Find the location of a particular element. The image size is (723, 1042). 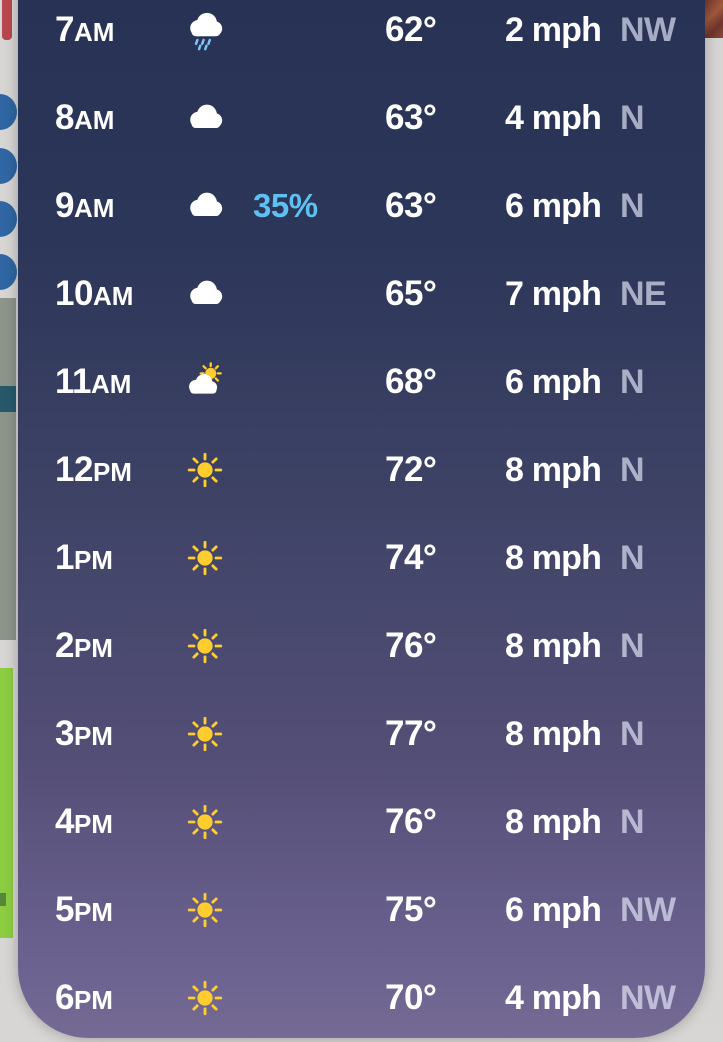

temperature: 68° is located at coordinates (411, 381).